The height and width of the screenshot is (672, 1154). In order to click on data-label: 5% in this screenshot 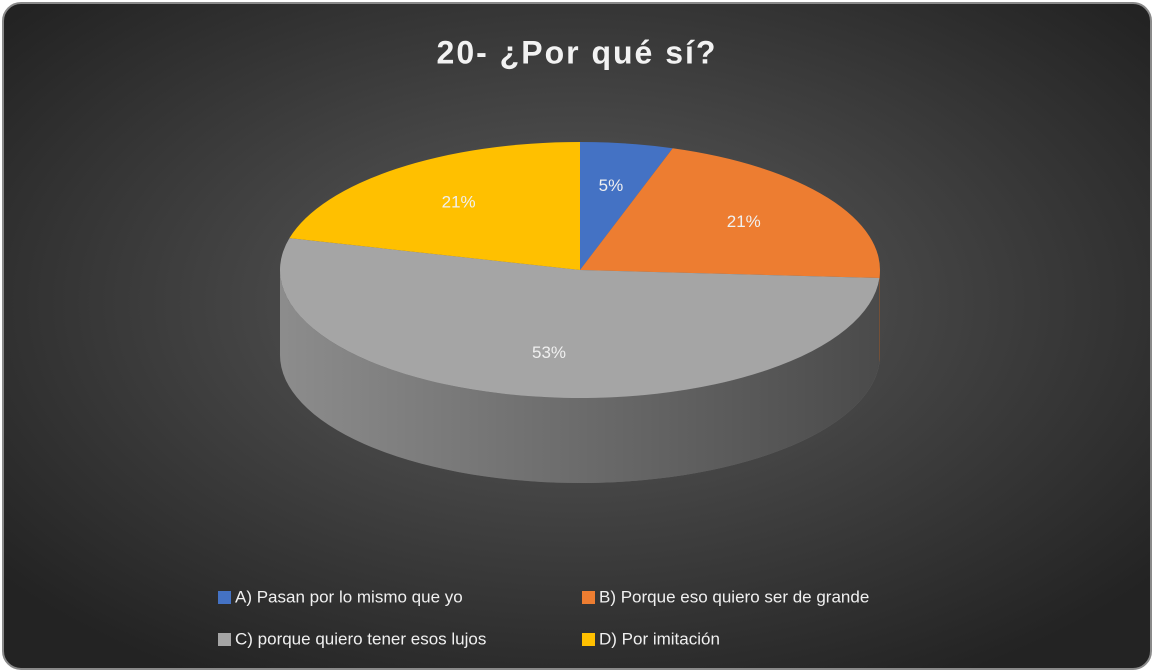, I will do `click(611, 185)`.